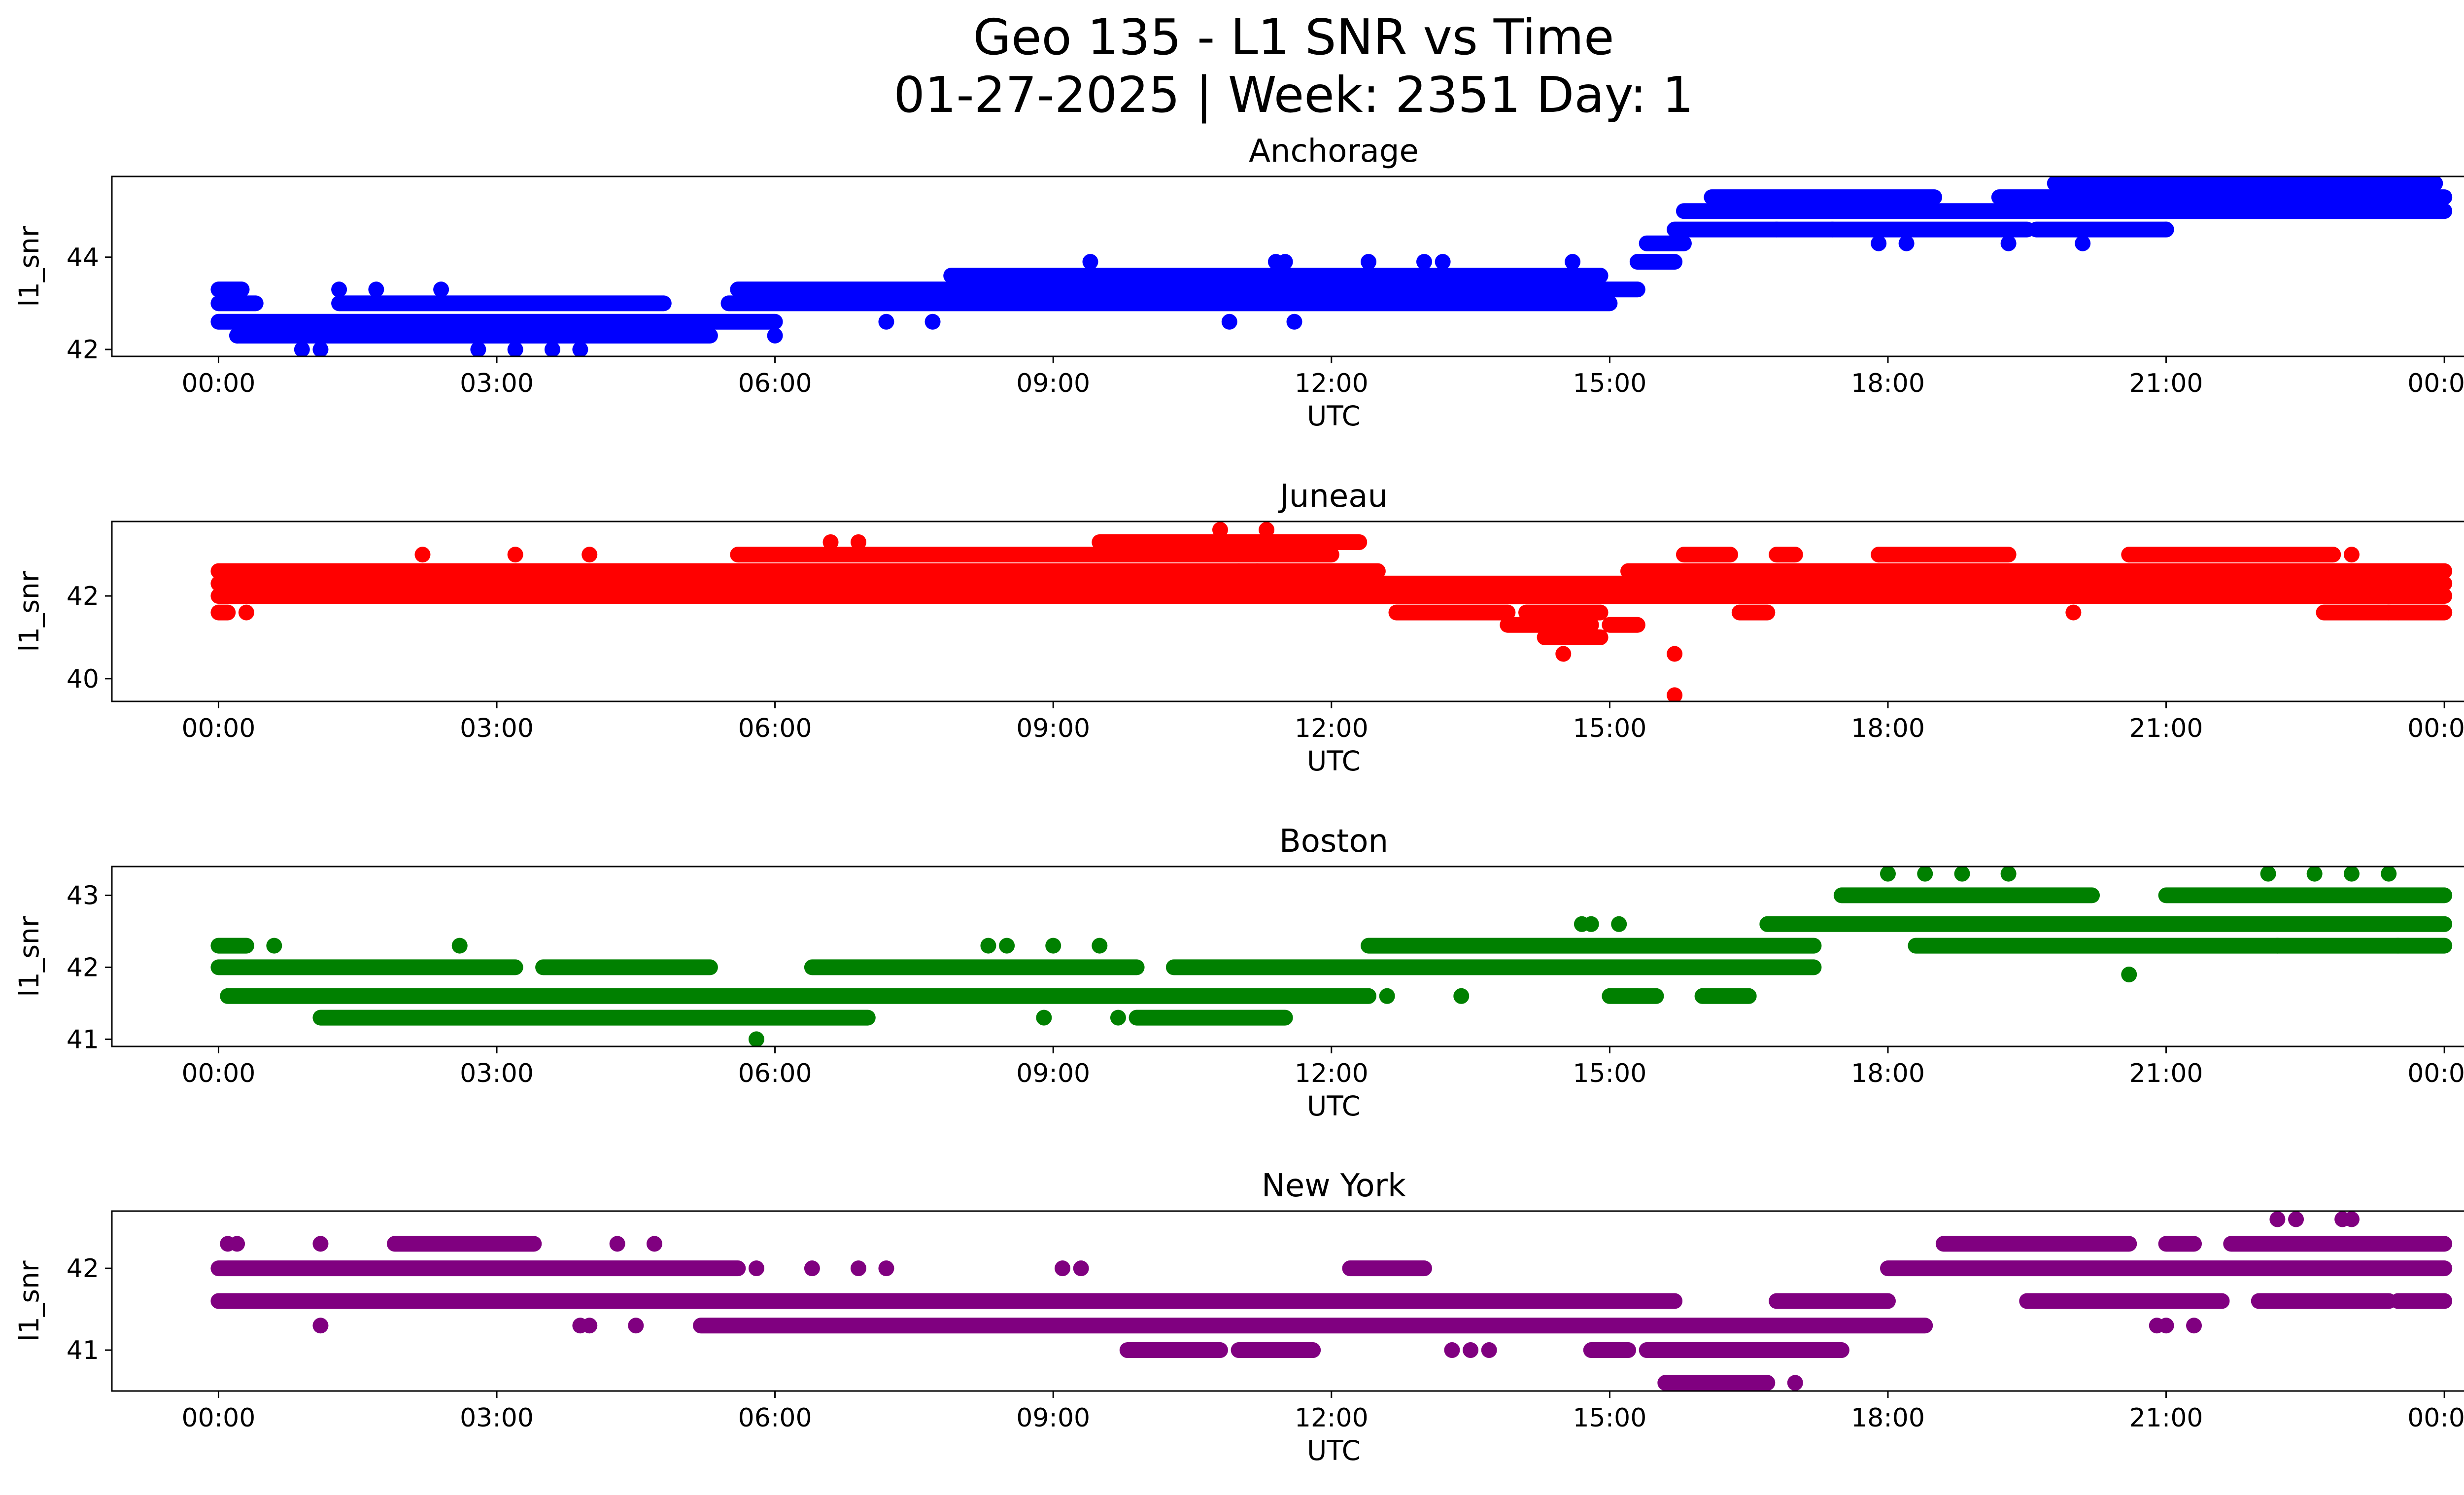  I want to click on y-tick-label: 43, so click(83, 895).